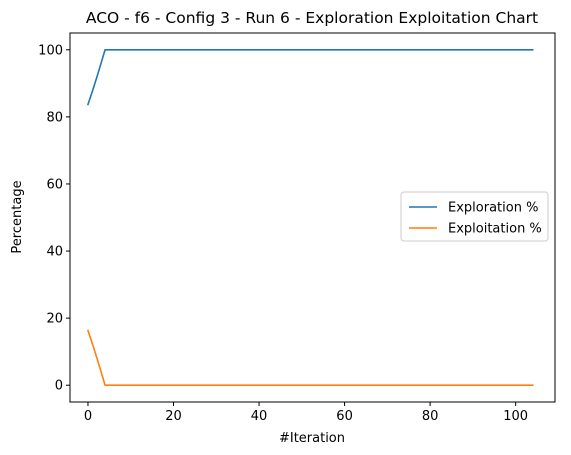  Describe the element at coordinates (54, 117) in the screenshot. I see `y-tick-label-80: 80` at that location.